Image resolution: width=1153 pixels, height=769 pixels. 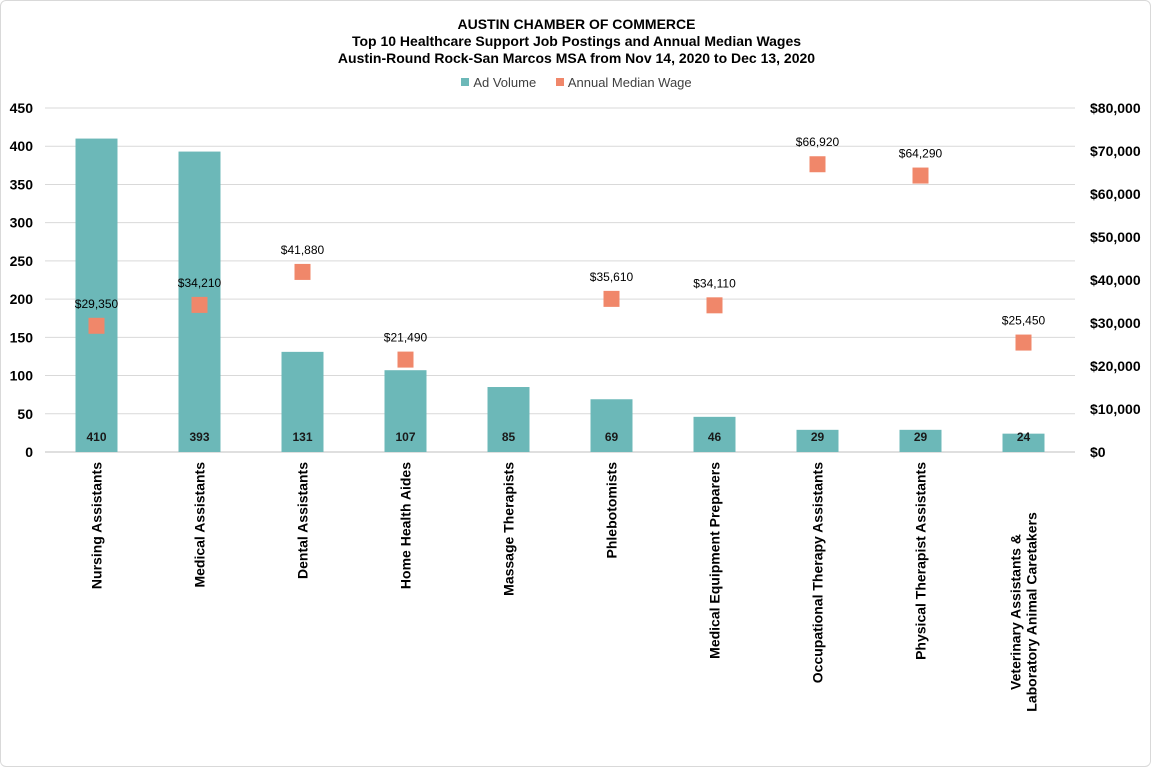 What do you see at coordinates (200, 283) in the screenshot?
I see `wage-data-label: $34,210` at bounding box center [200, 283].